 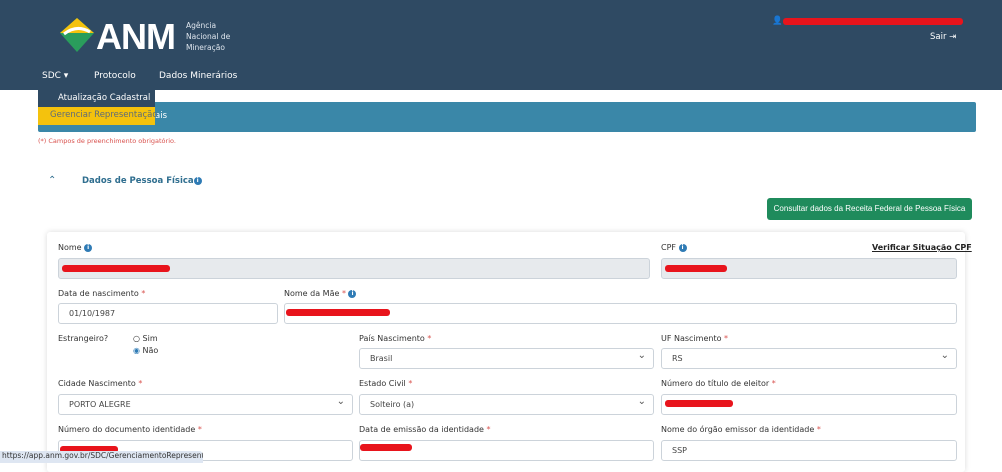 I want to click on emissao-label: Data de emissão da identidade *, so click(x=425, y=429).